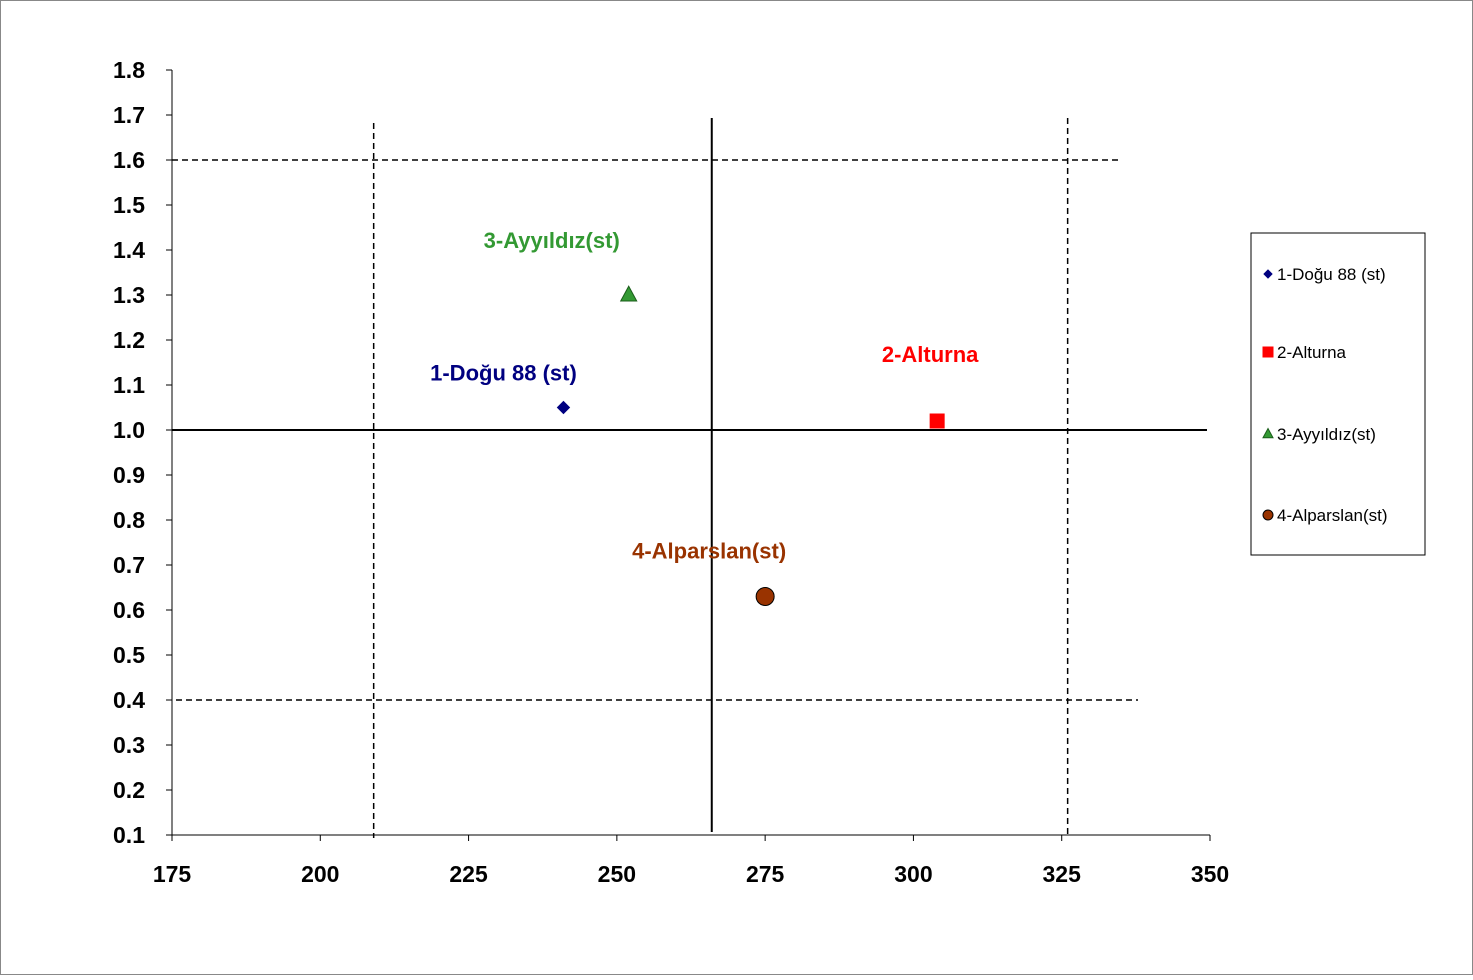 The width and height of the screenshot is (1473, 980). I want to click on legend-item-label: 4-Alparslan(st), so click(1332, 515).